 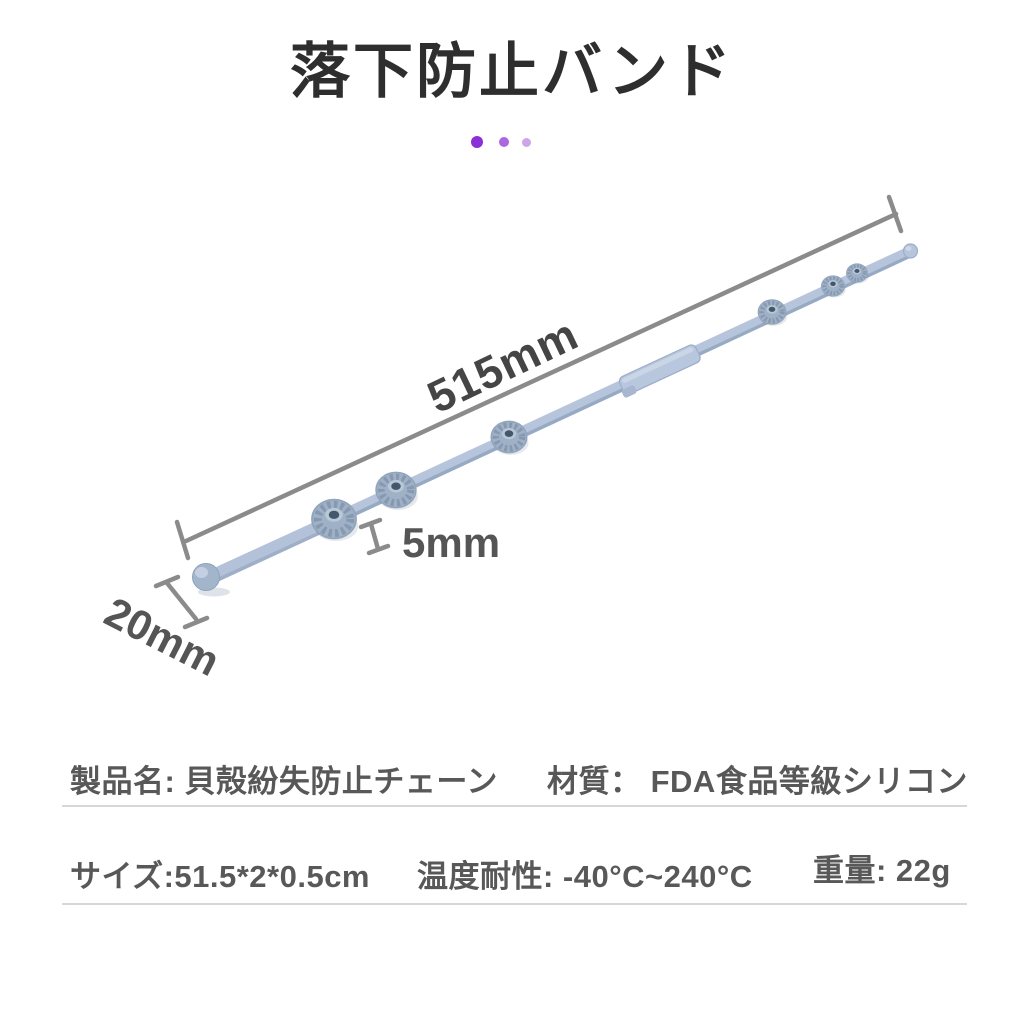 I want to click on thickness-label: 5mm, so click(x=451, y=542).